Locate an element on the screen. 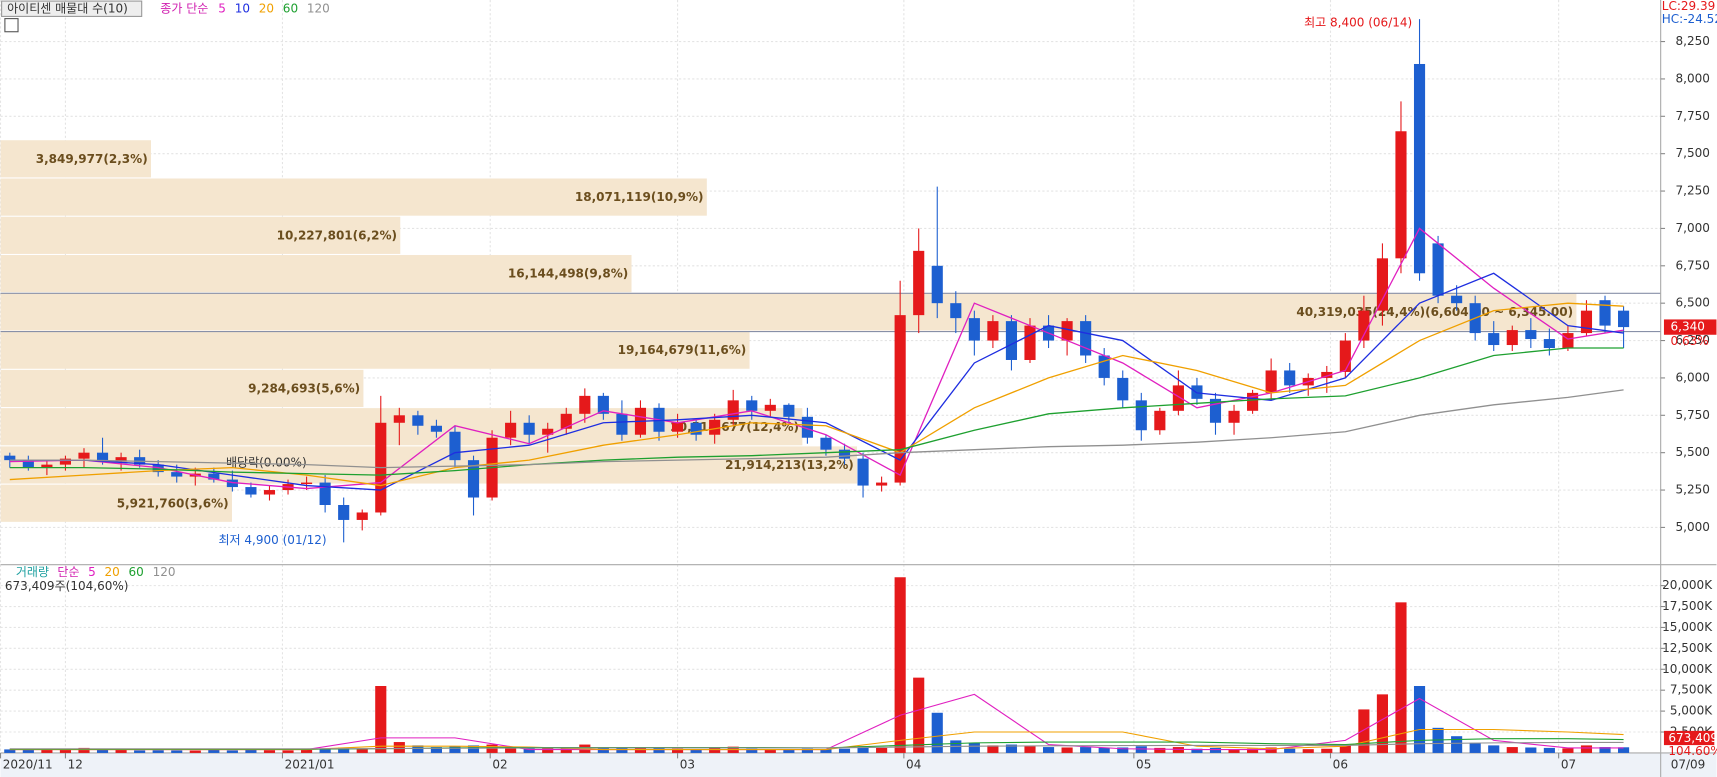  volume-profile-label: 20,514,677(12,4%) is located at coordinates (734, 427).